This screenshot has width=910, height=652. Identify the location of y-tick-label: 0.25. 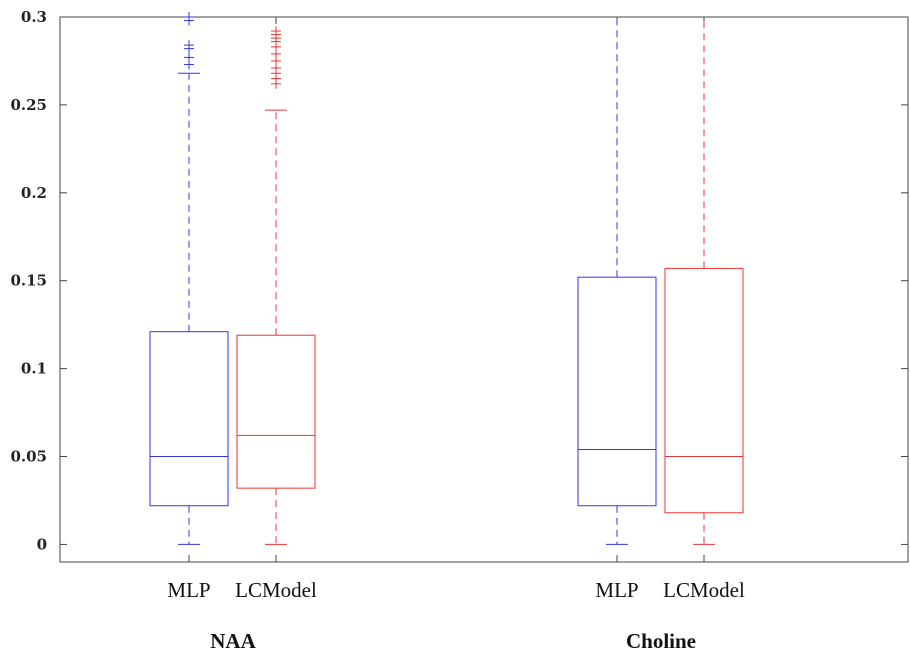
(28, 105).